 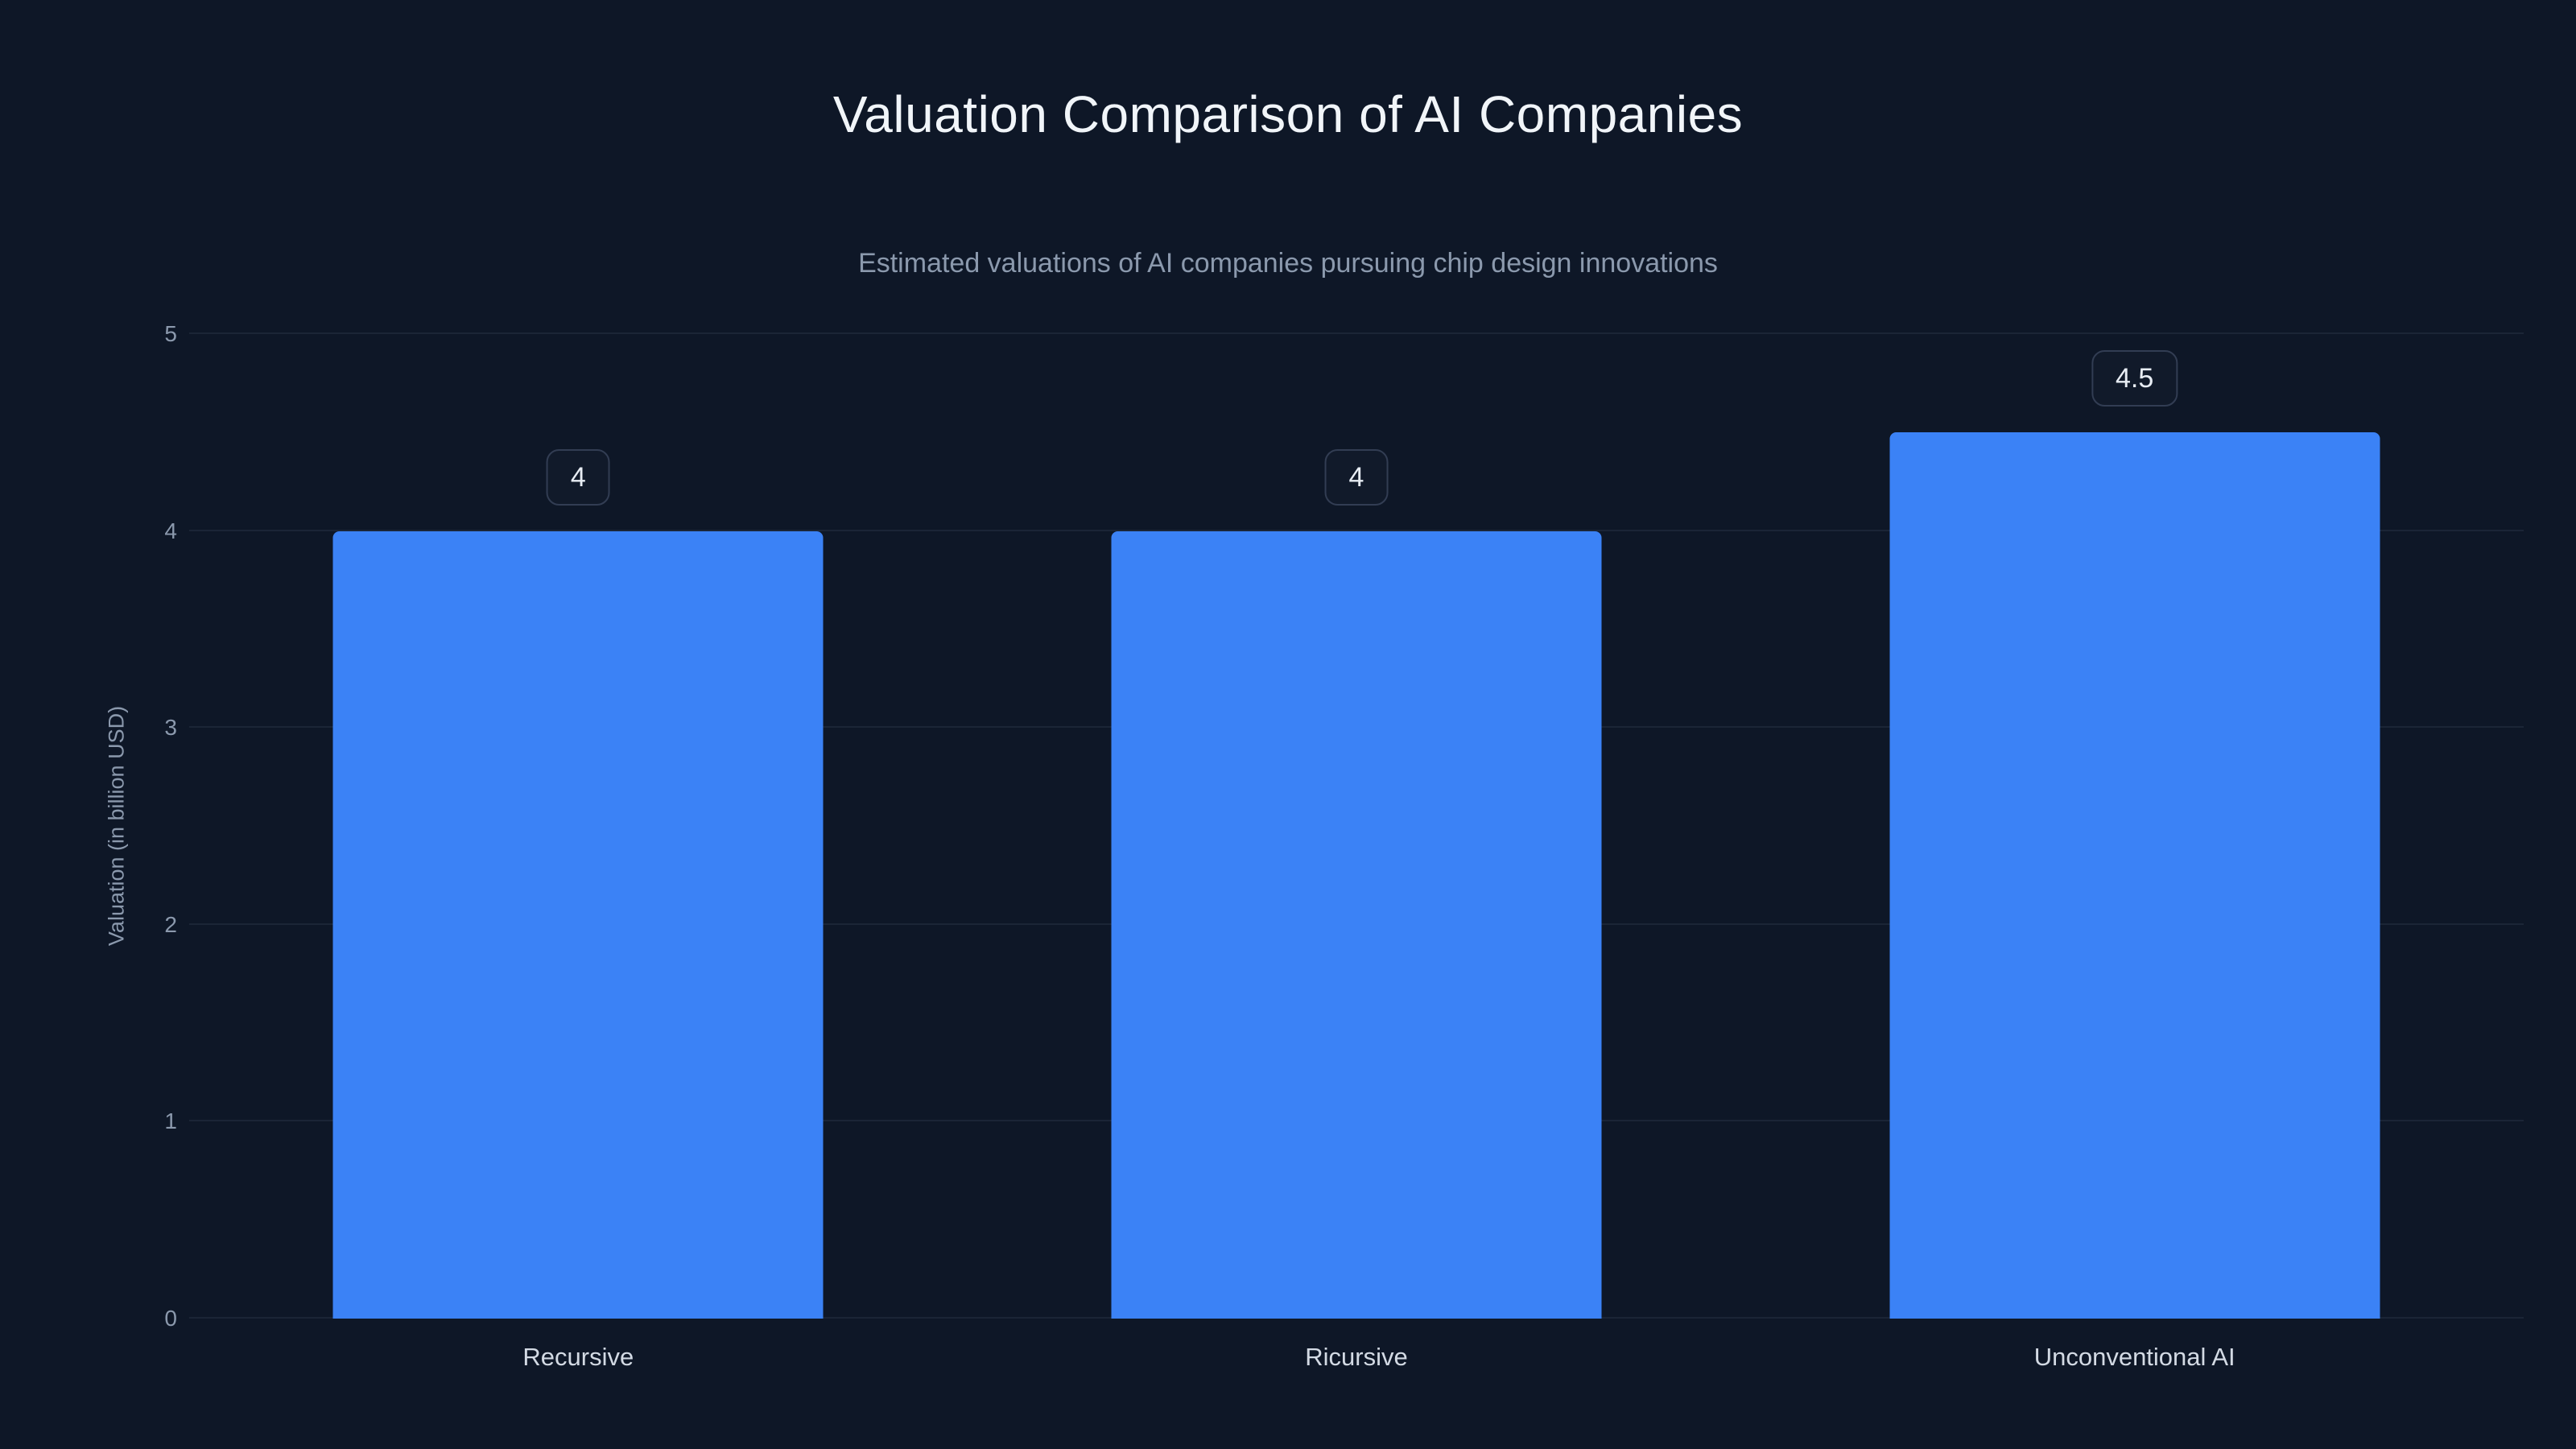 What do you see at coordinates (2134, 875) in the screenshot?
I see `bar-unconventional-ai` at bounding box center [2134, 875].